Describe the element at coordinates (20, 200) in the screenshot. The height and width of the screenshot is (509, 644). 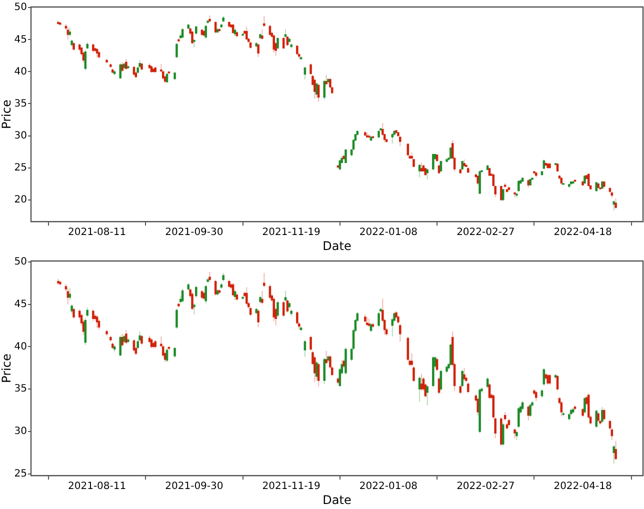
I see `y-tick-label: 20` at that location.